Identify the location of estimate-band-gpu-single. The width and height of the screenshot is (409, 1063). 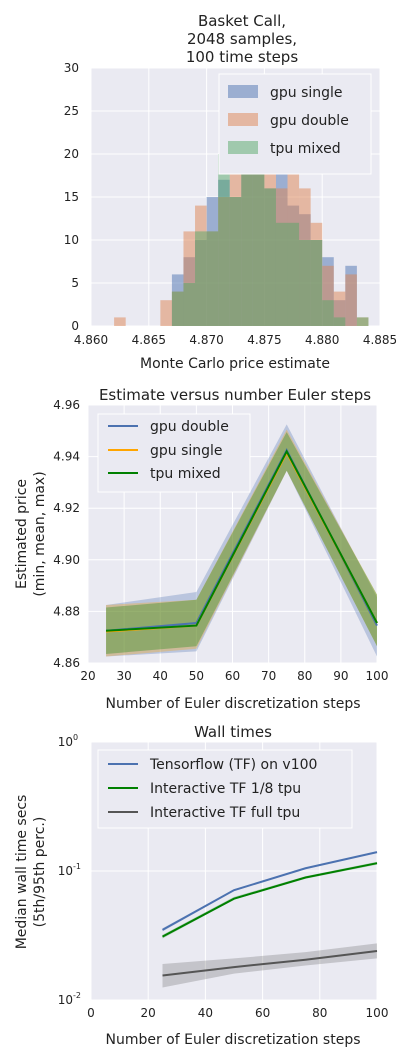
(241, 543).